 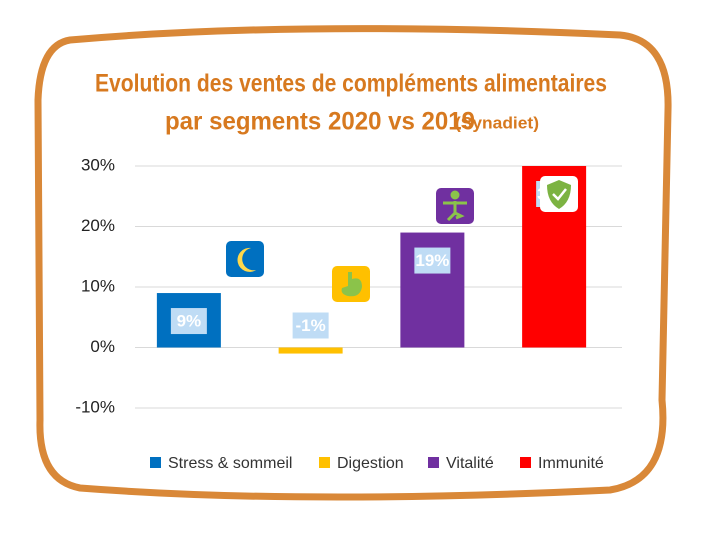 I want to click on value-label: -1%, so click(x=311, y=325).